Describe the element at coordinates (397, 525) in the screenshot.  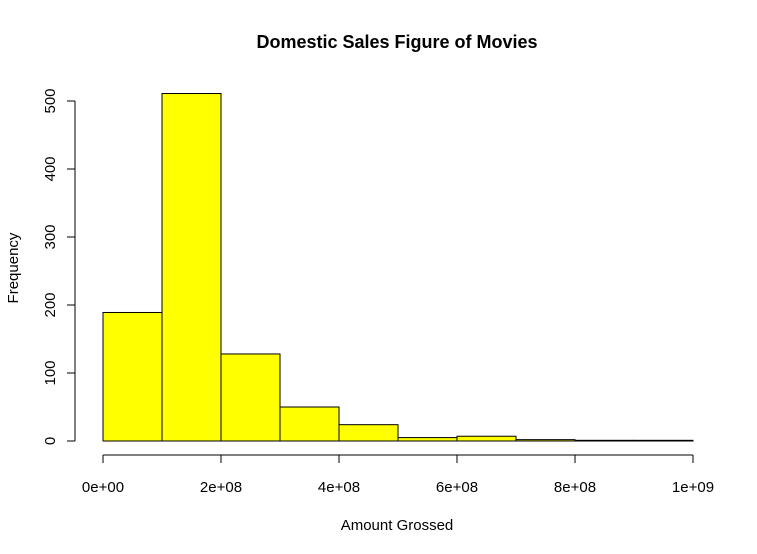
I see `x-axis-label: Amount Grossed` at that location.